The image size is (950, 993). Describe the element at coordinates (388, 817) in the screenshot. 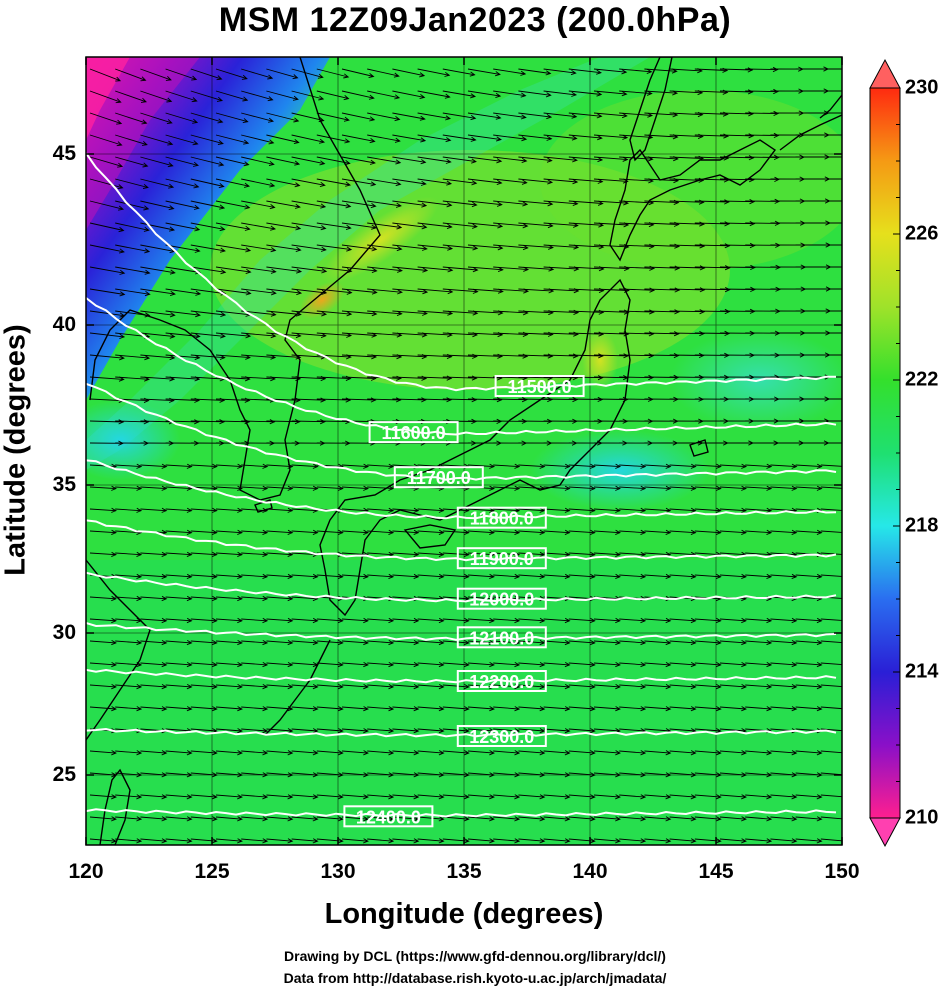

I see `contour-label: 12400.0` at that location.